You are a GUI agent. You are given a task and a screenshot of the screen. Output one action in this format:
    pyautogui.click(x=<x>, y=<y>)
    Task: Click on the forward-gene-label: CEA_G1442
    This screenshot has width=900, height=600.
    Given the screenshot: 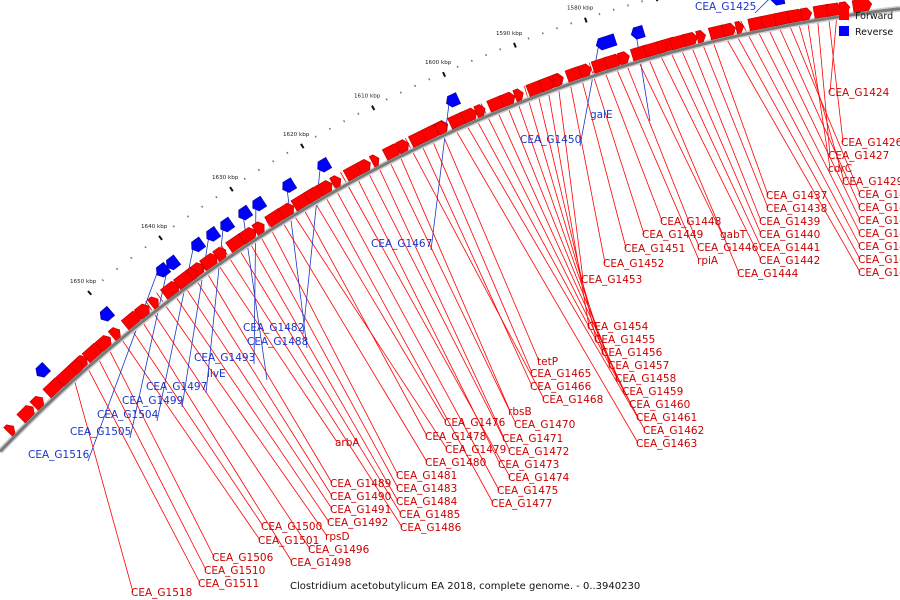 What is the action you would take?
    pyautogui.click(x=789, y=261)
    